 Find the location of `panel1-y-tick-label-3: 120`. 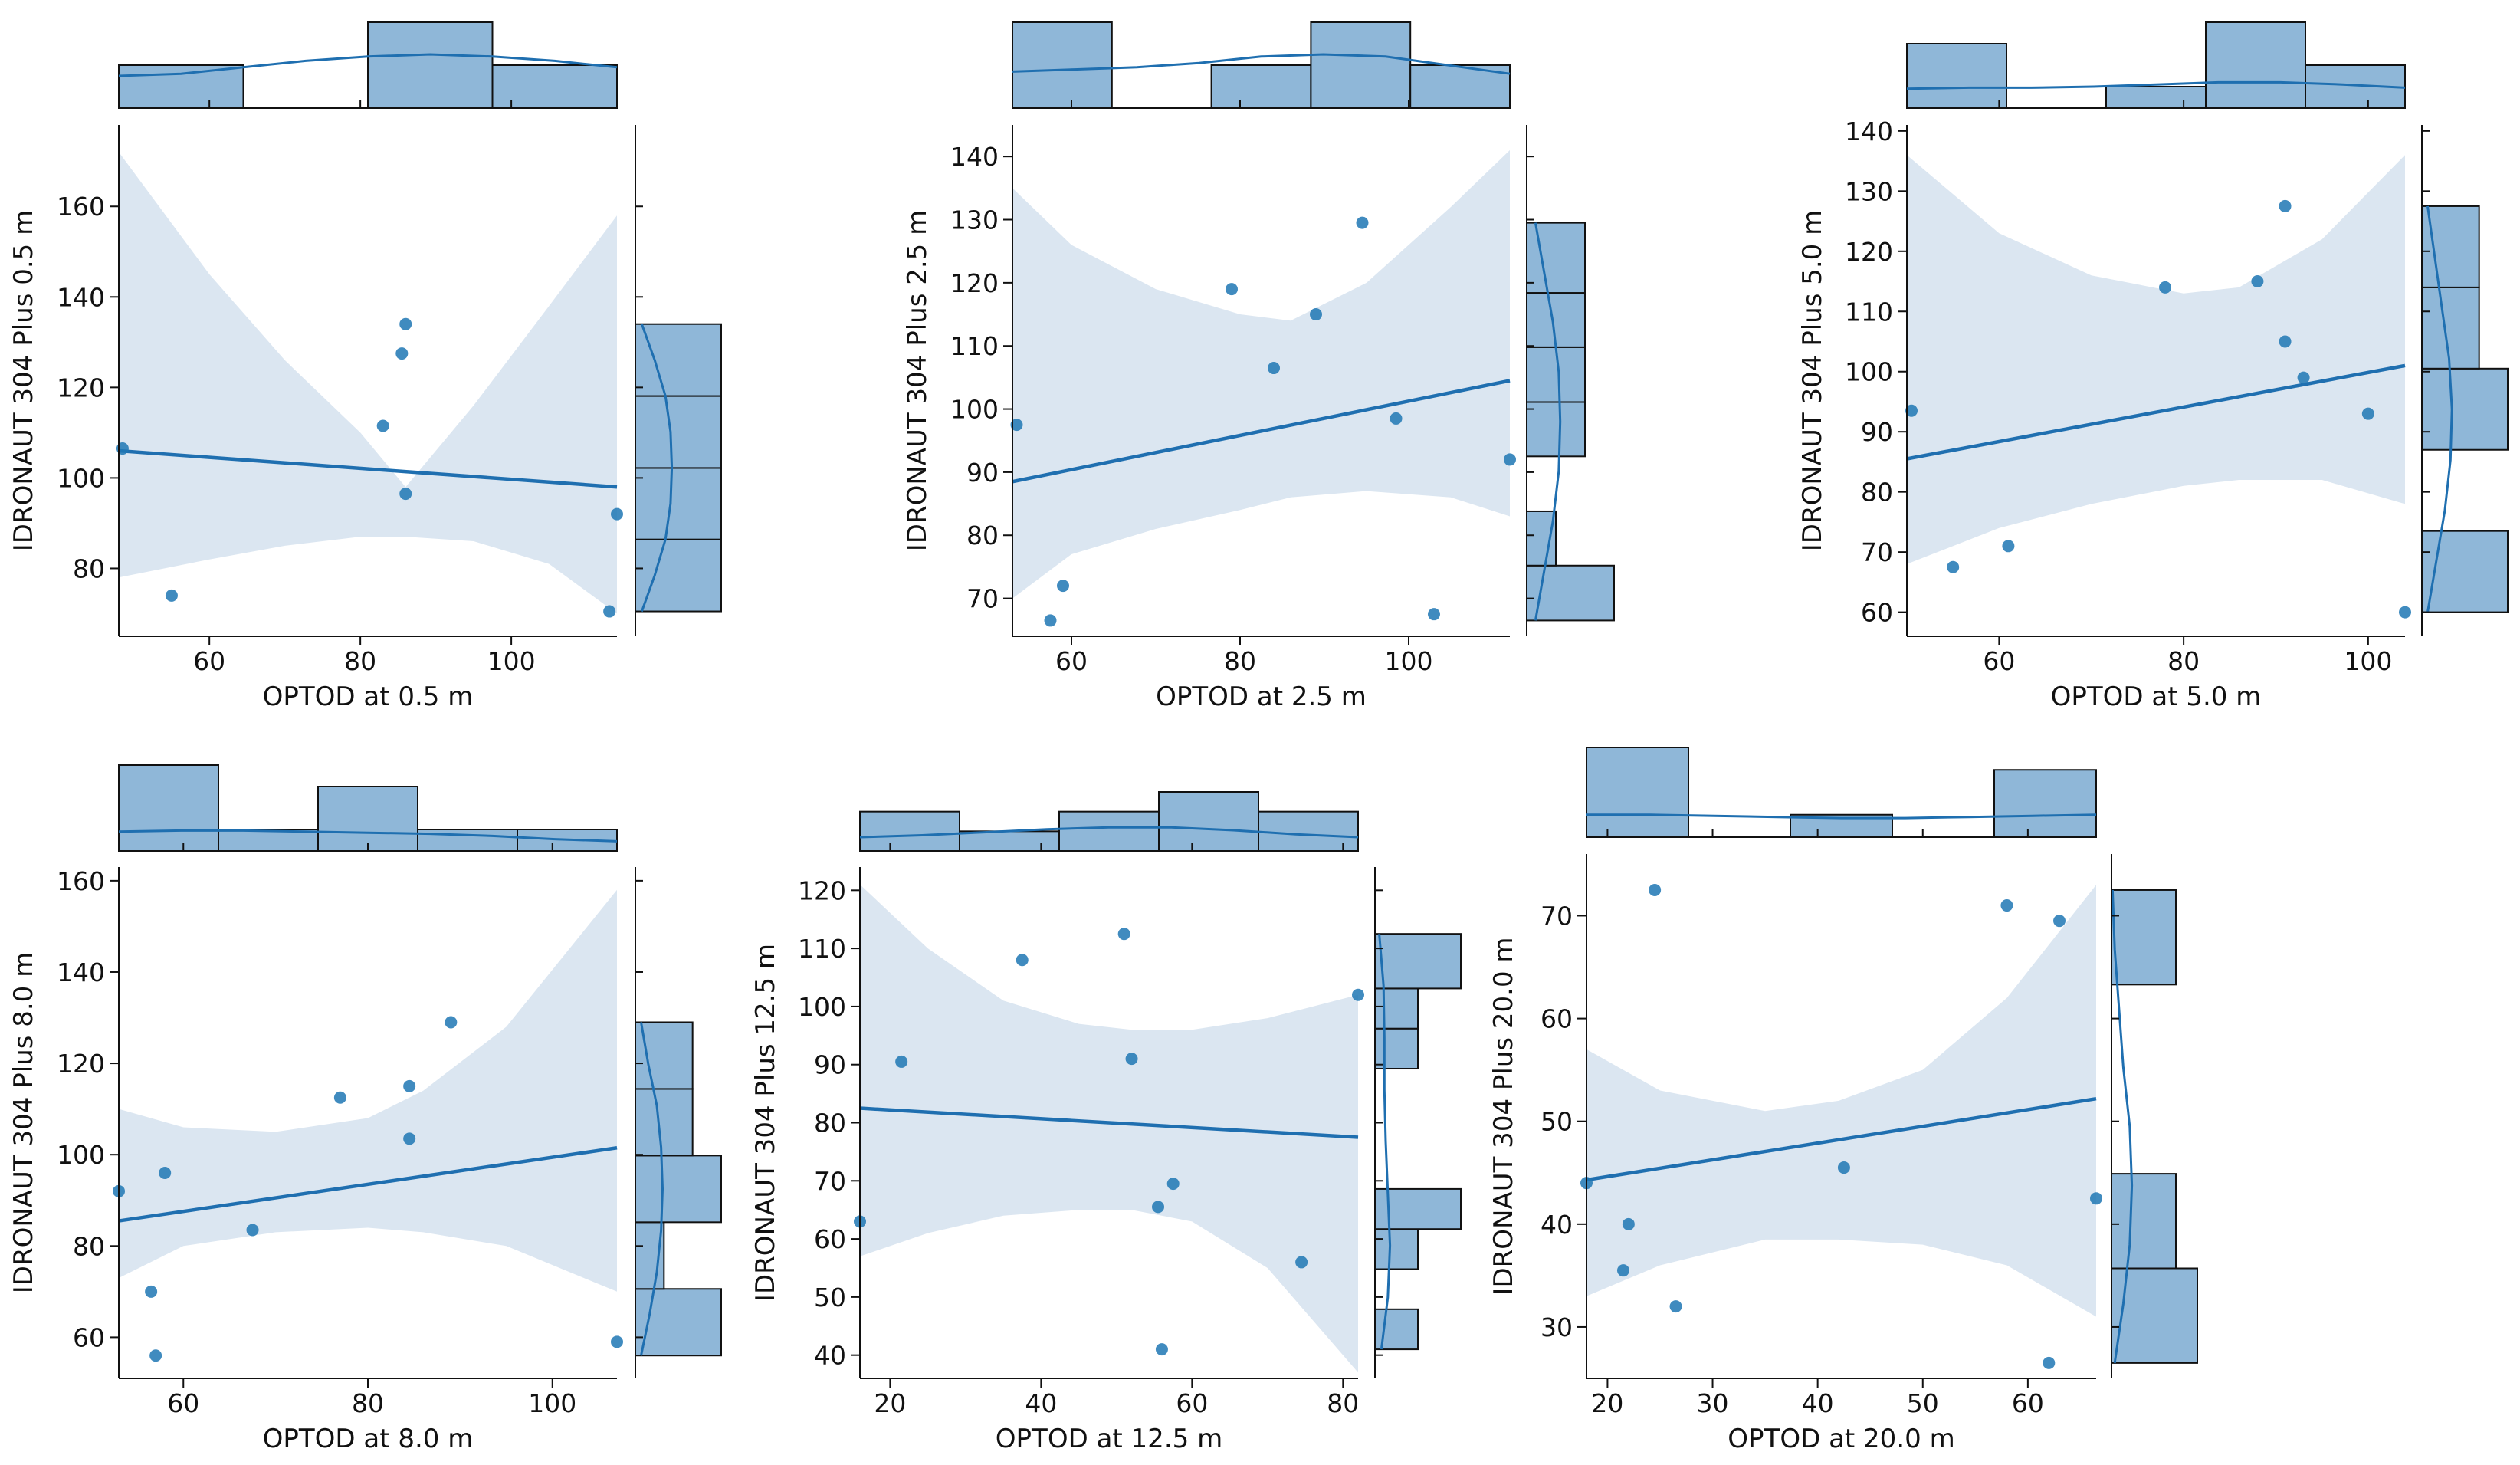

panel1-y-tick-label-3: 120 is located at coordinates (81, 387).